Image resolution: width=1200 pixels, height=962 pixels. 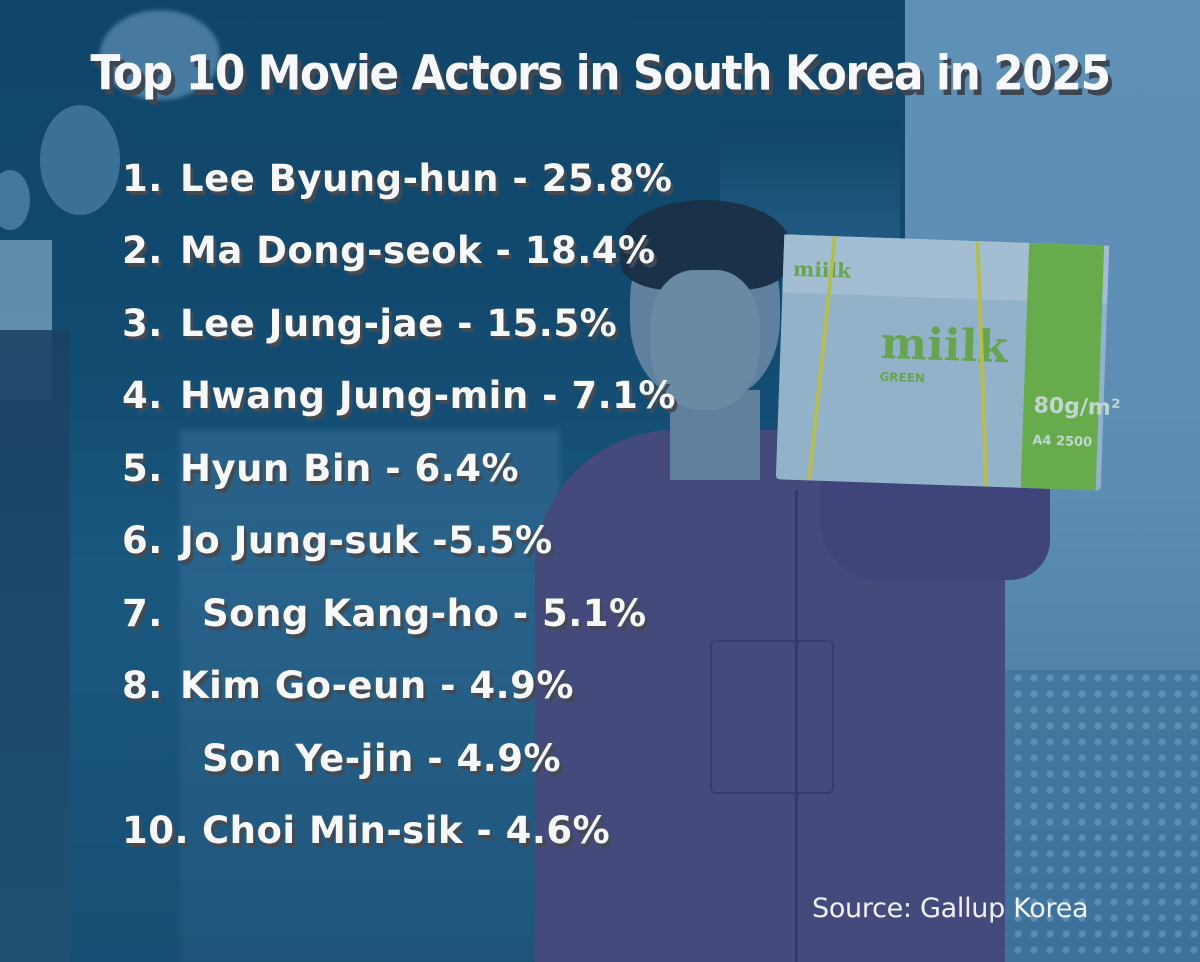 I want to click on percentage-value: 6.4%, so click(x=467, y=468).